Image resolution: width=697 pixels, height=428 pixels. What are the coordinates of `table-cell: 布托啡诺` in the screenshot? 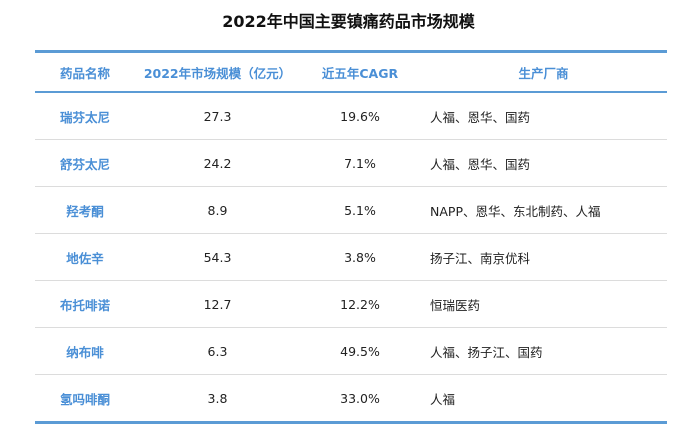 It's located at (85, 304).